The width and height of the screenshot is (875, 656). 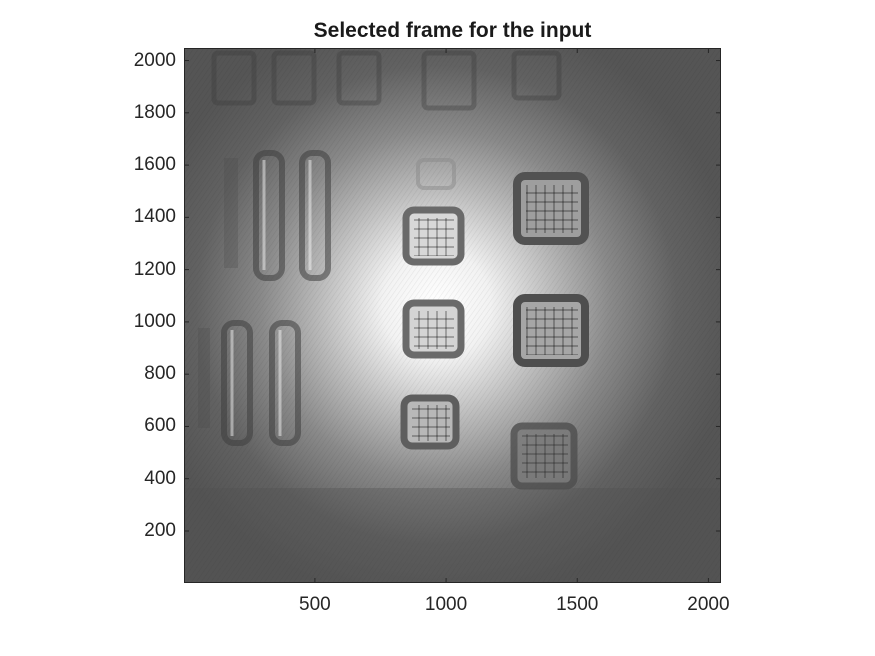 I want to click on figure-title: Selected frame for the input, so click(x=452, y=30).